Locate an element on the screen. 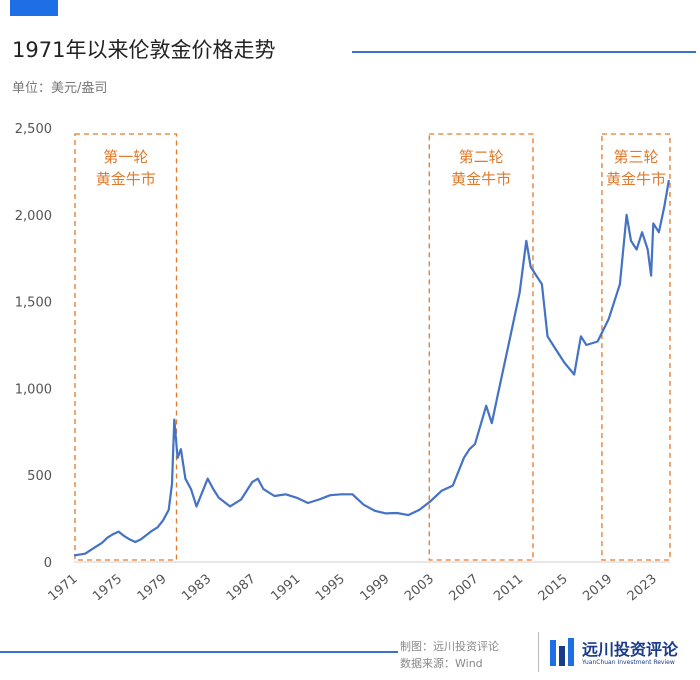 This screenshot has width=700, height=680. title-divider is located at coordinates (524, 52).